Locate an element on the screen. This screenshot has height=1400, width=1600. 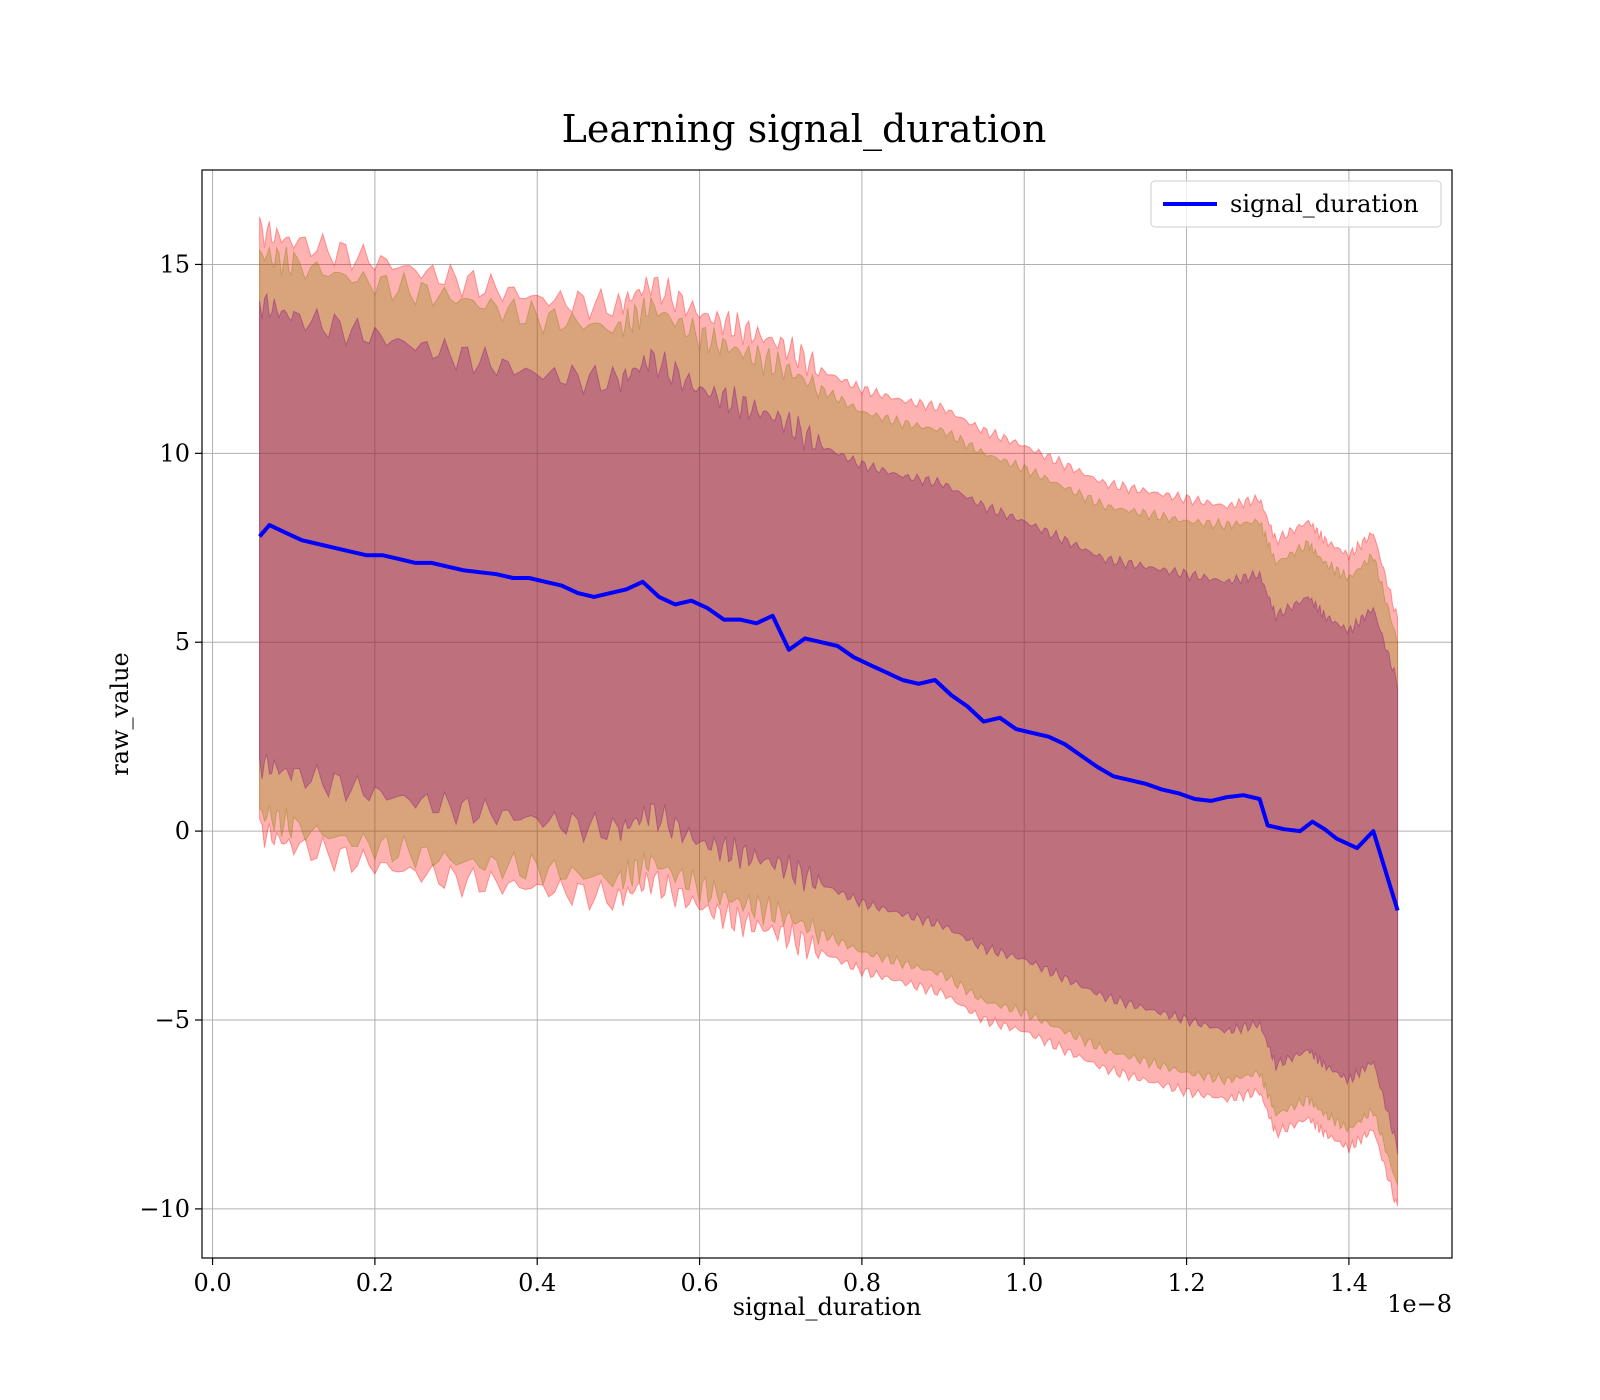
chart-title: Learning signal_duration is located at coordinates (804, 129).